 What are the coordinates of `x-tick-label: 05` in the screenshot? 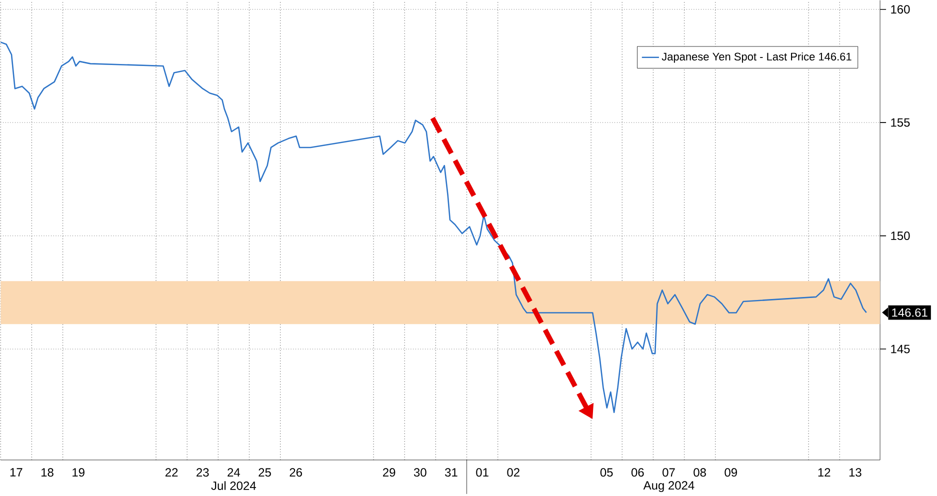 It's located at (606, 472).